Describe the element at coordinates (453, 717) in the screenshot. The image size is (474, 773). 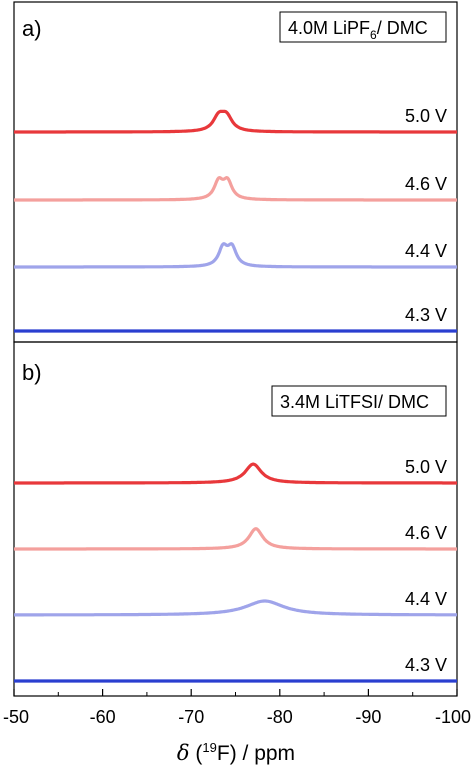
I see `x-tick-label-5: -100` at that location.